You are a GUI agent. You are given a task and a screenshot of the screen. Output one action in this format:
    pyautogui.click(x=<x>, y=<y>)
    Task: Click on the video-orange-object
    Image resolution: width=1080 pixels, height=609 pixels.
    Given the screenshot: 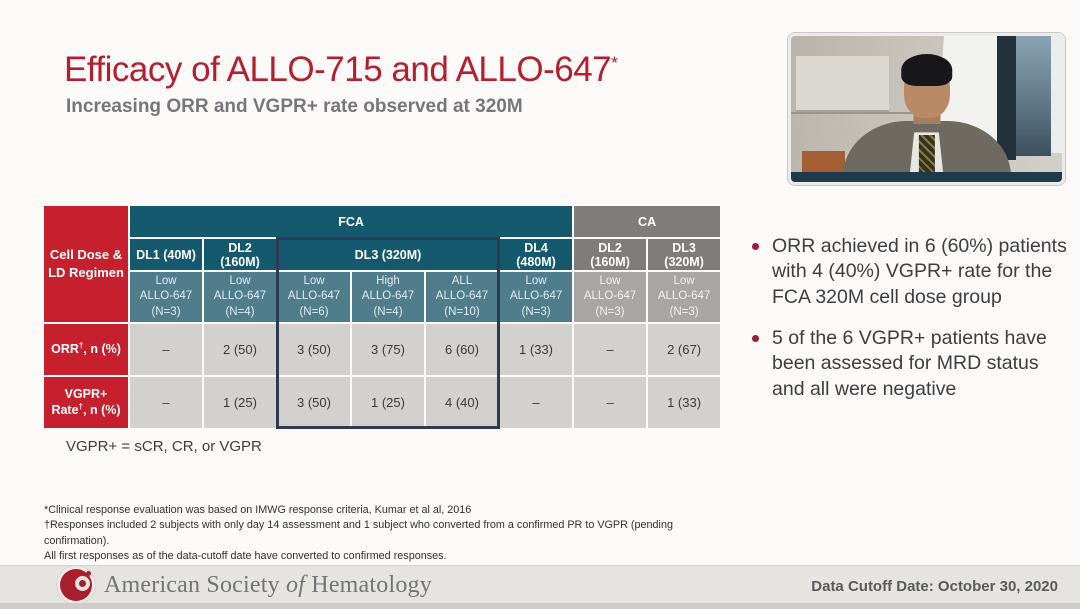 What is the action you would take?
    pyautogui.click(x=823, y=161)
    